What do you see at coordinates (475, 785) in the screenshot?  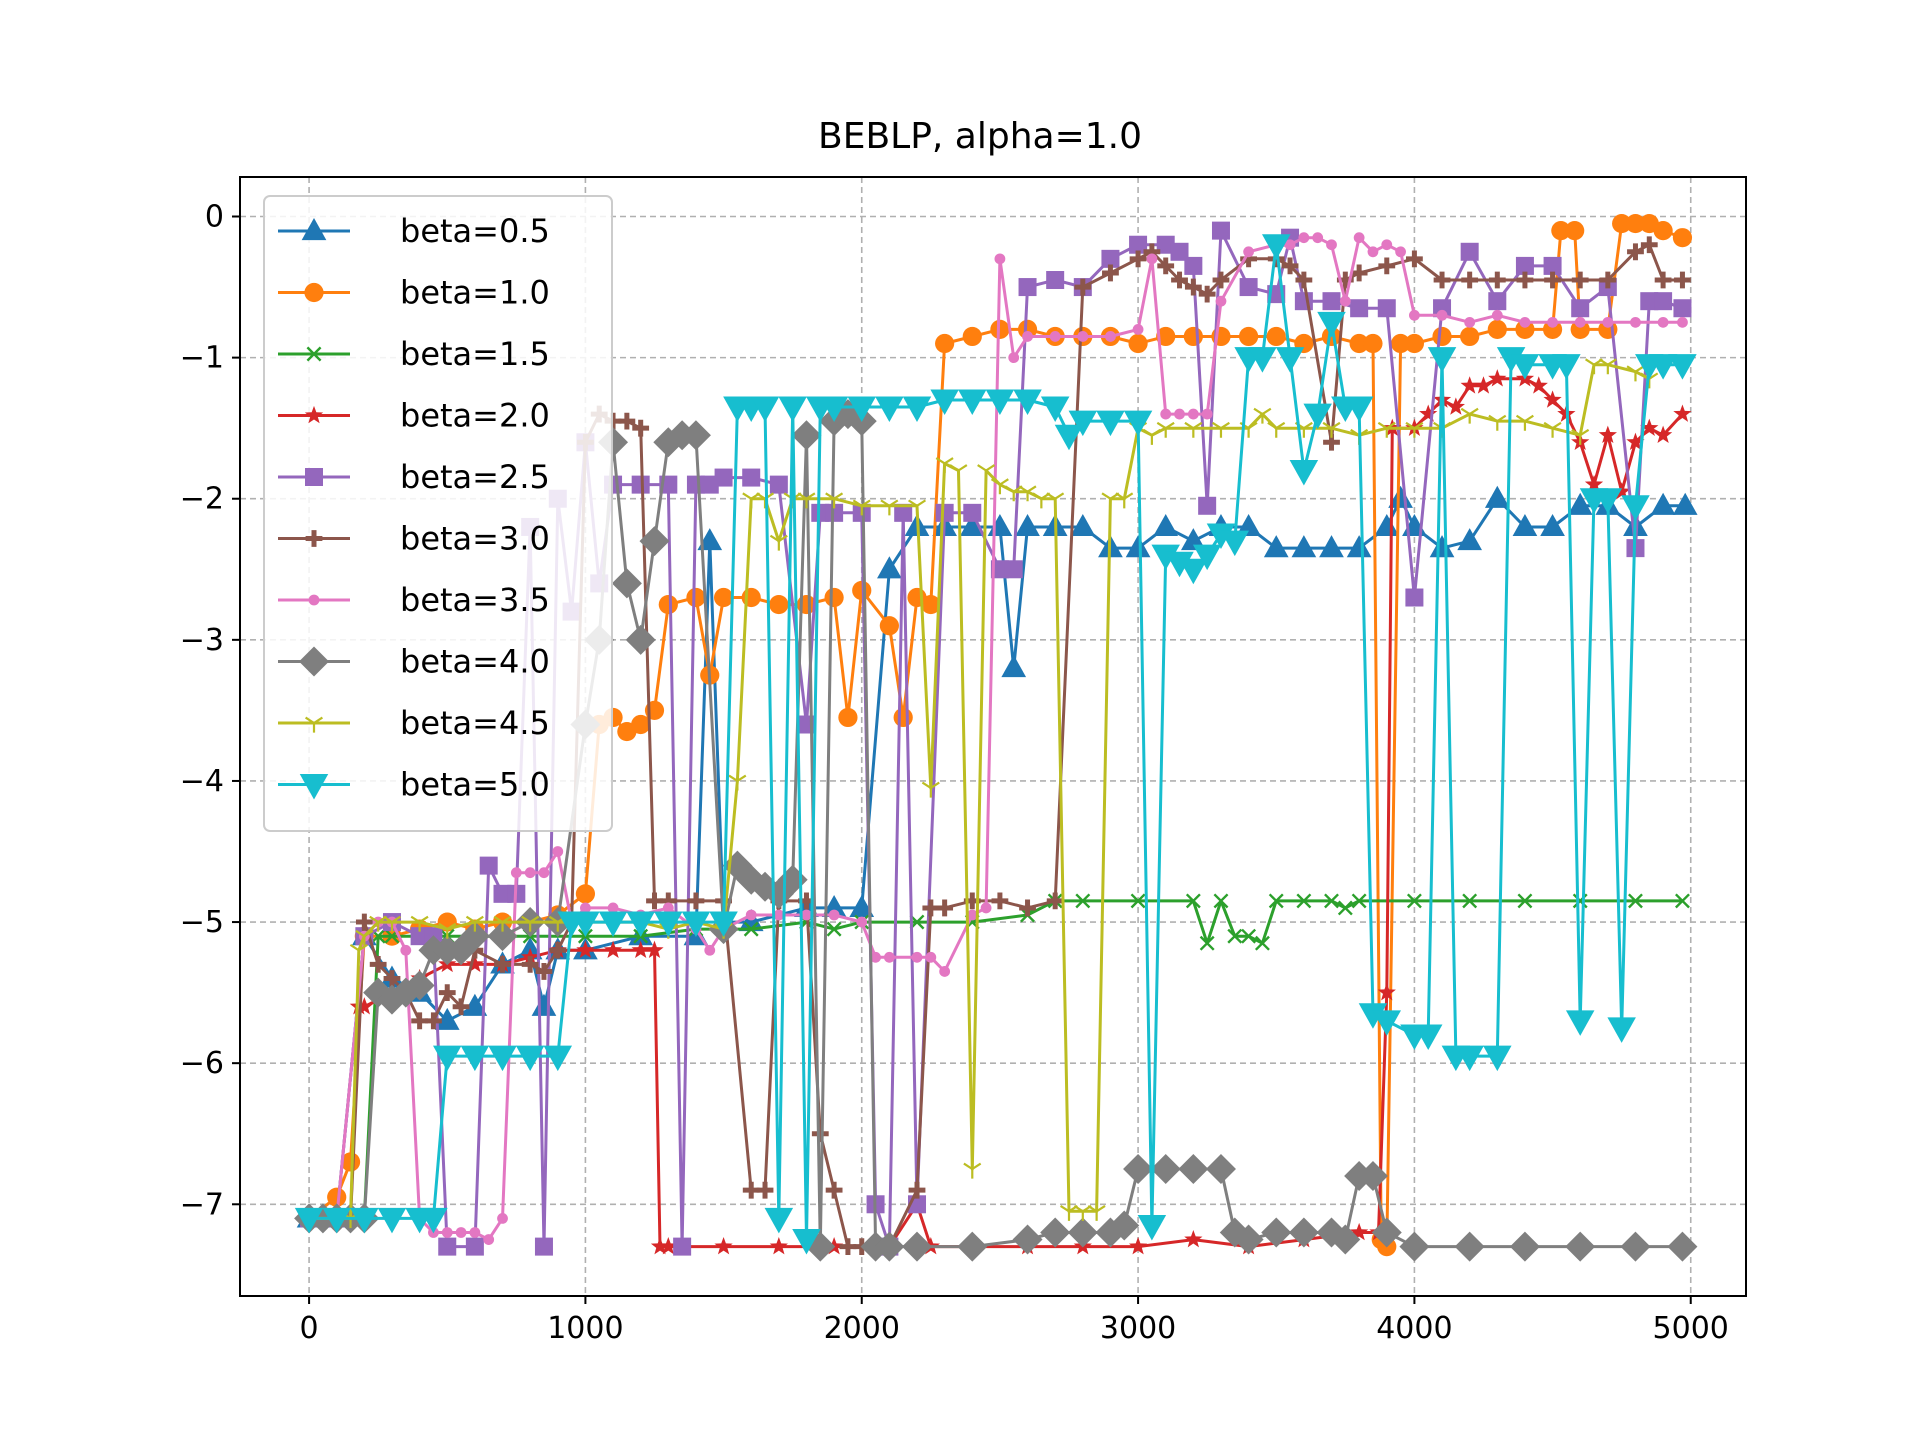 I see `legend-label: beta=5.0` at bounding box center [475, 785].